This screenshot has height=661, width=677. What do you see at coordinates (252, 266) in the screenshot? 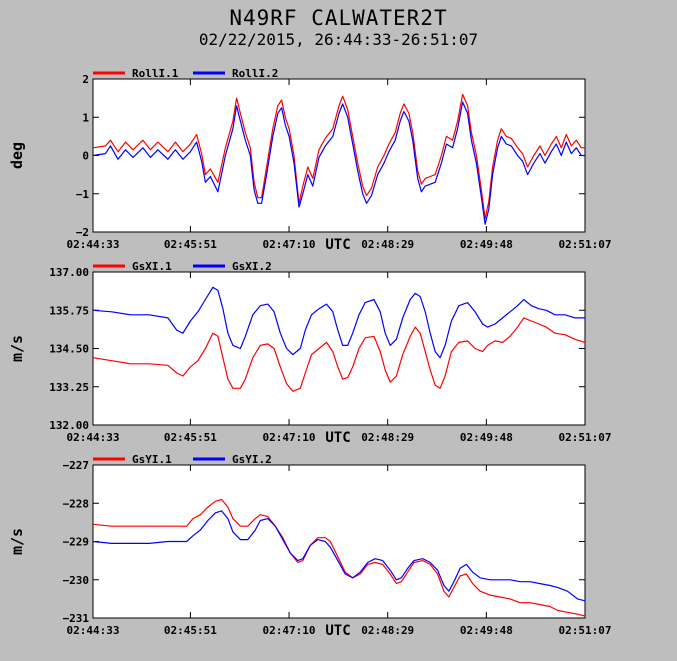
I see `legend-label: GsXI.2` at bounding box center [252, 266].